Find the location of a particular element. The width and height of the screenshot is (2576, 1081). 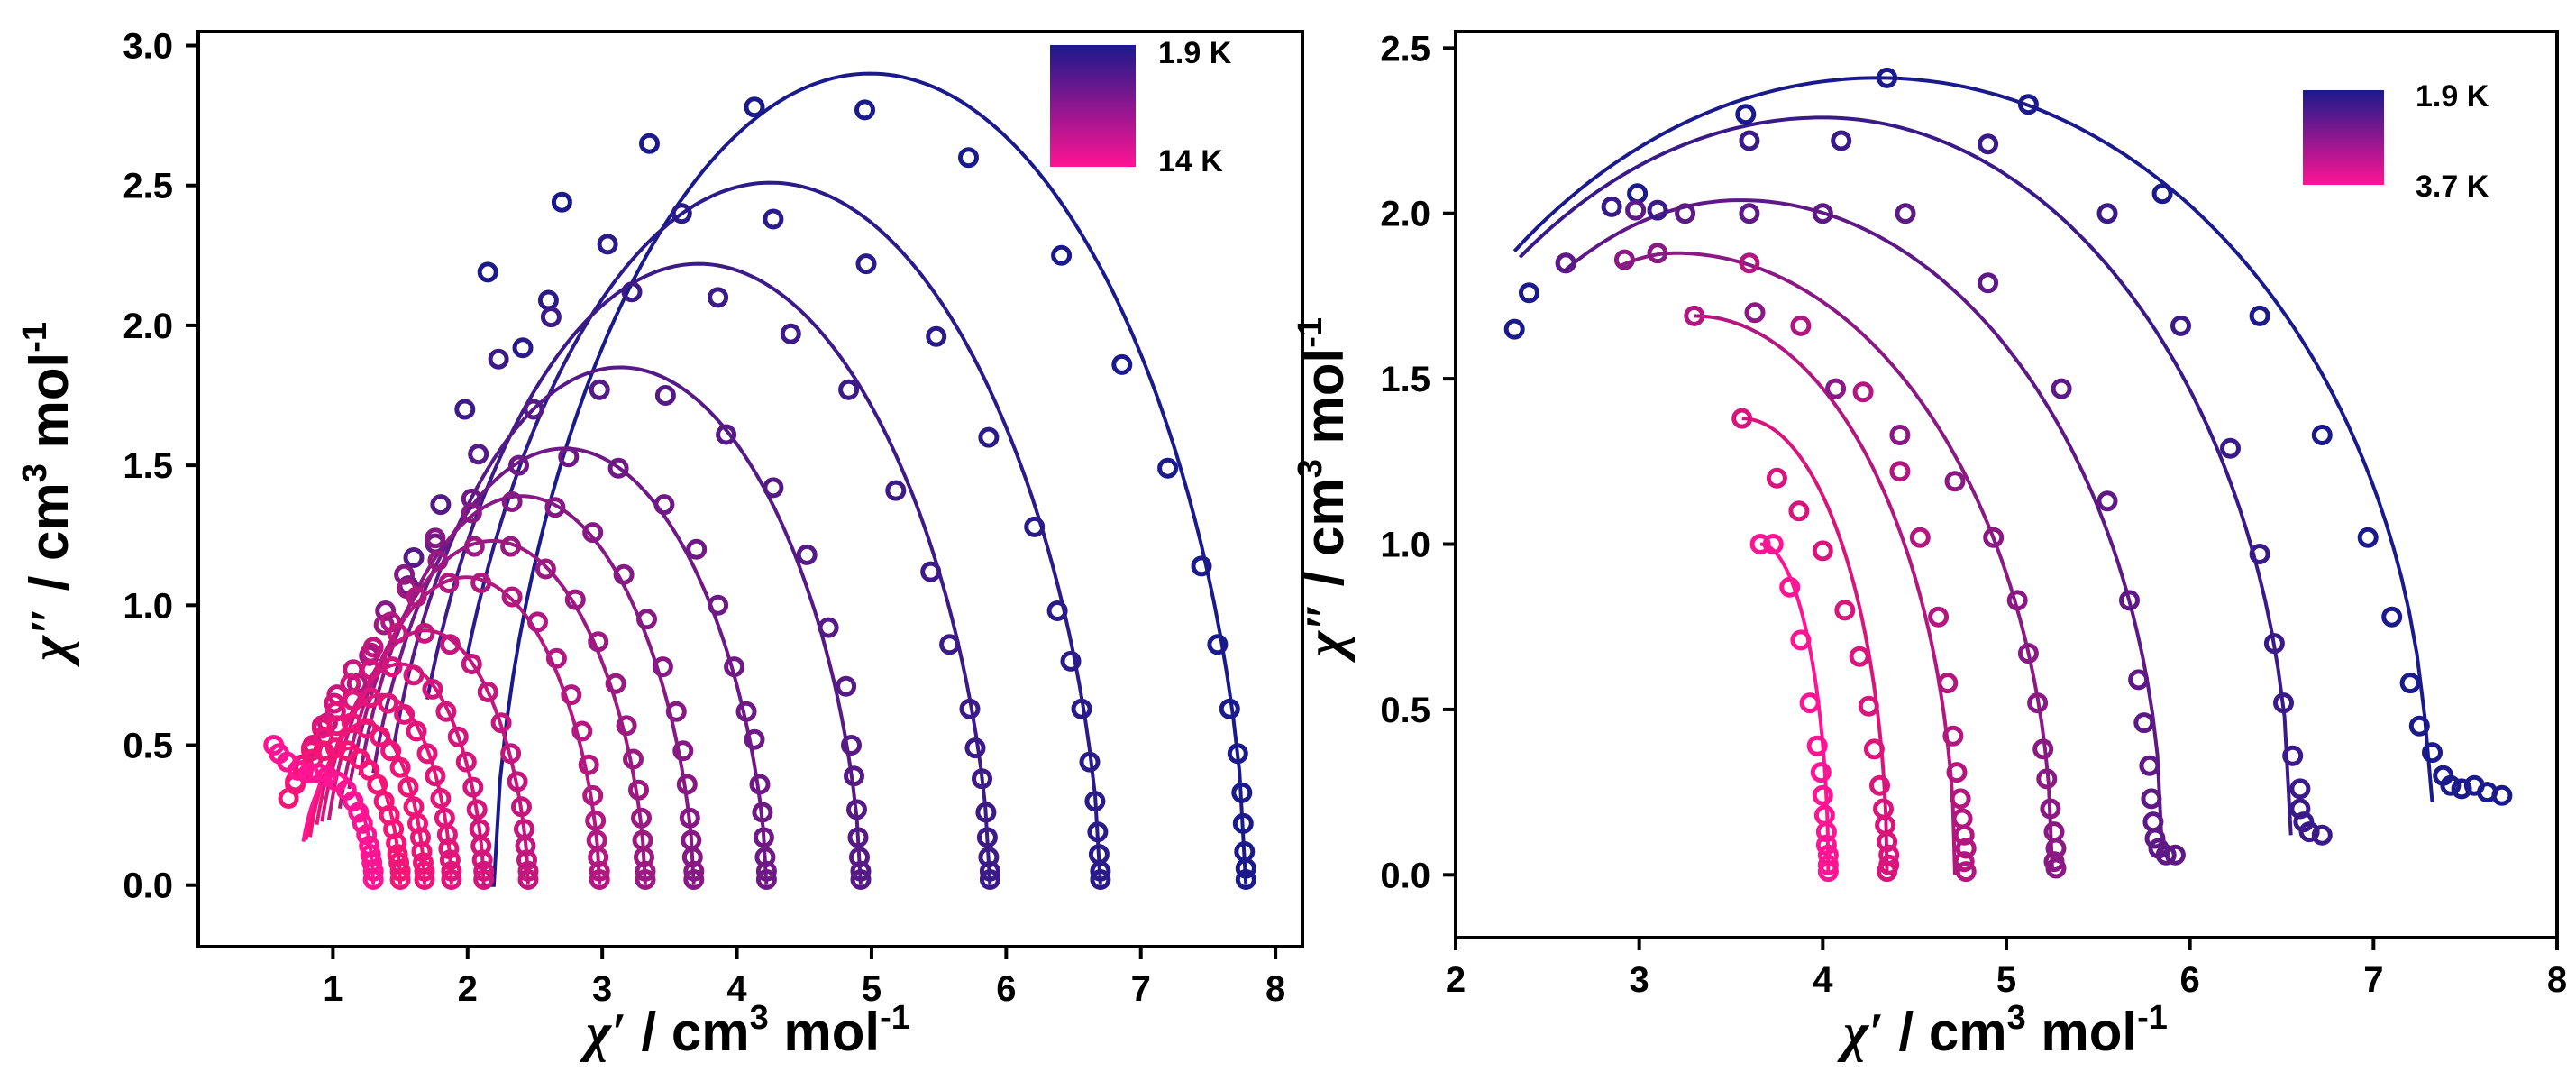

left-x-tick-label: 4 is located at coordinates (736, 989).